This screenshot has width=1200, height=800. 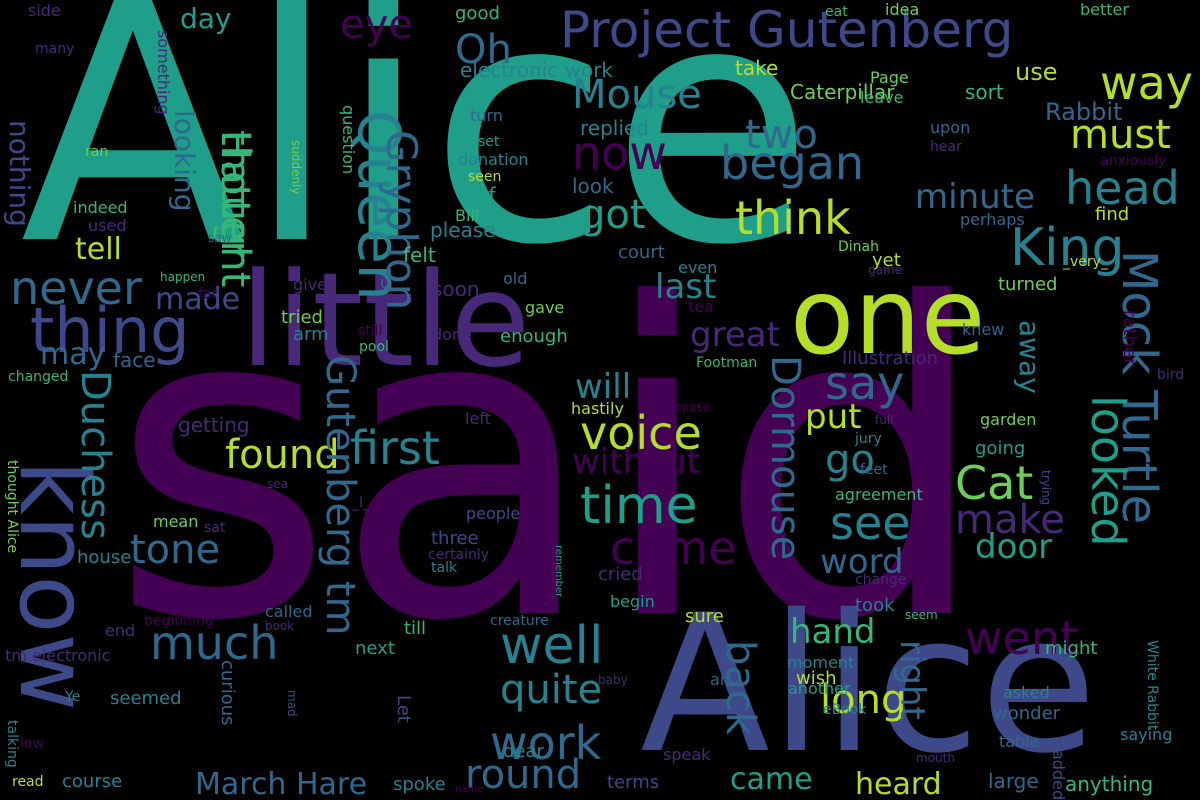 What do you see at coordinates (558, 571) in the screenshot?
I see `word-cloud-word: remember` at bounding box center [558, 571].